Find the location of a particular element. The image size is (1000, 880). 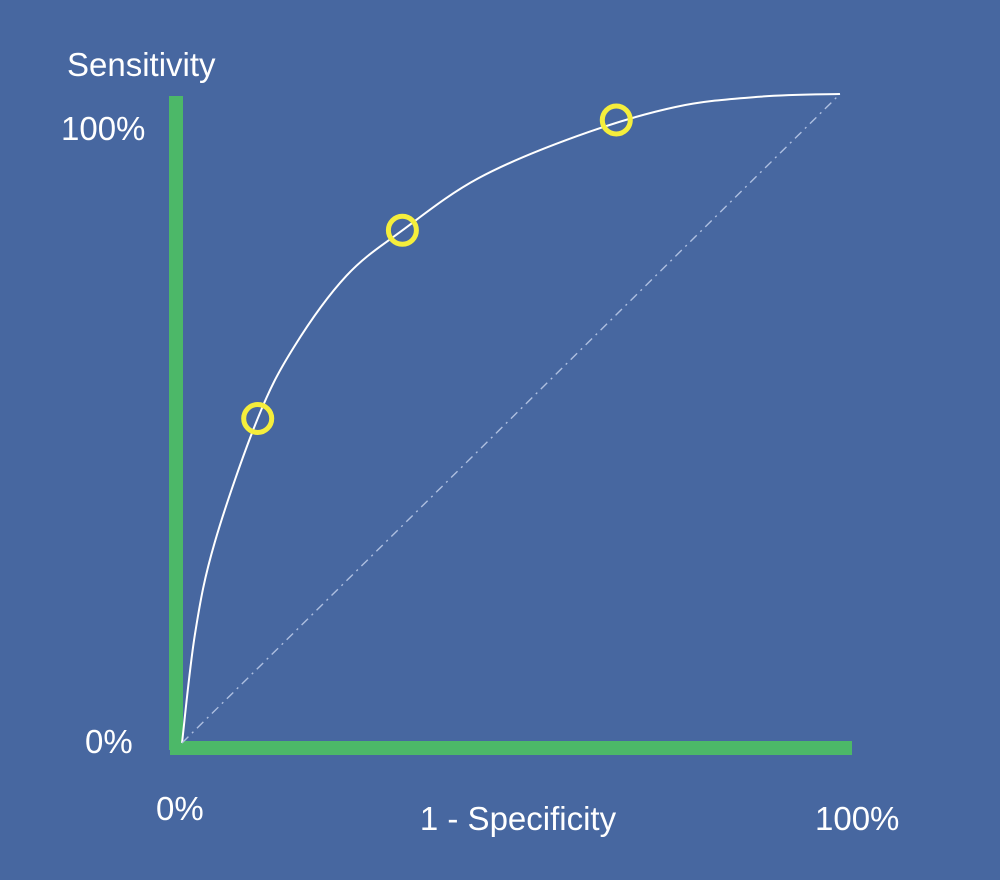

y-tick-label-top: 100% is located at coordinates (103, 128).